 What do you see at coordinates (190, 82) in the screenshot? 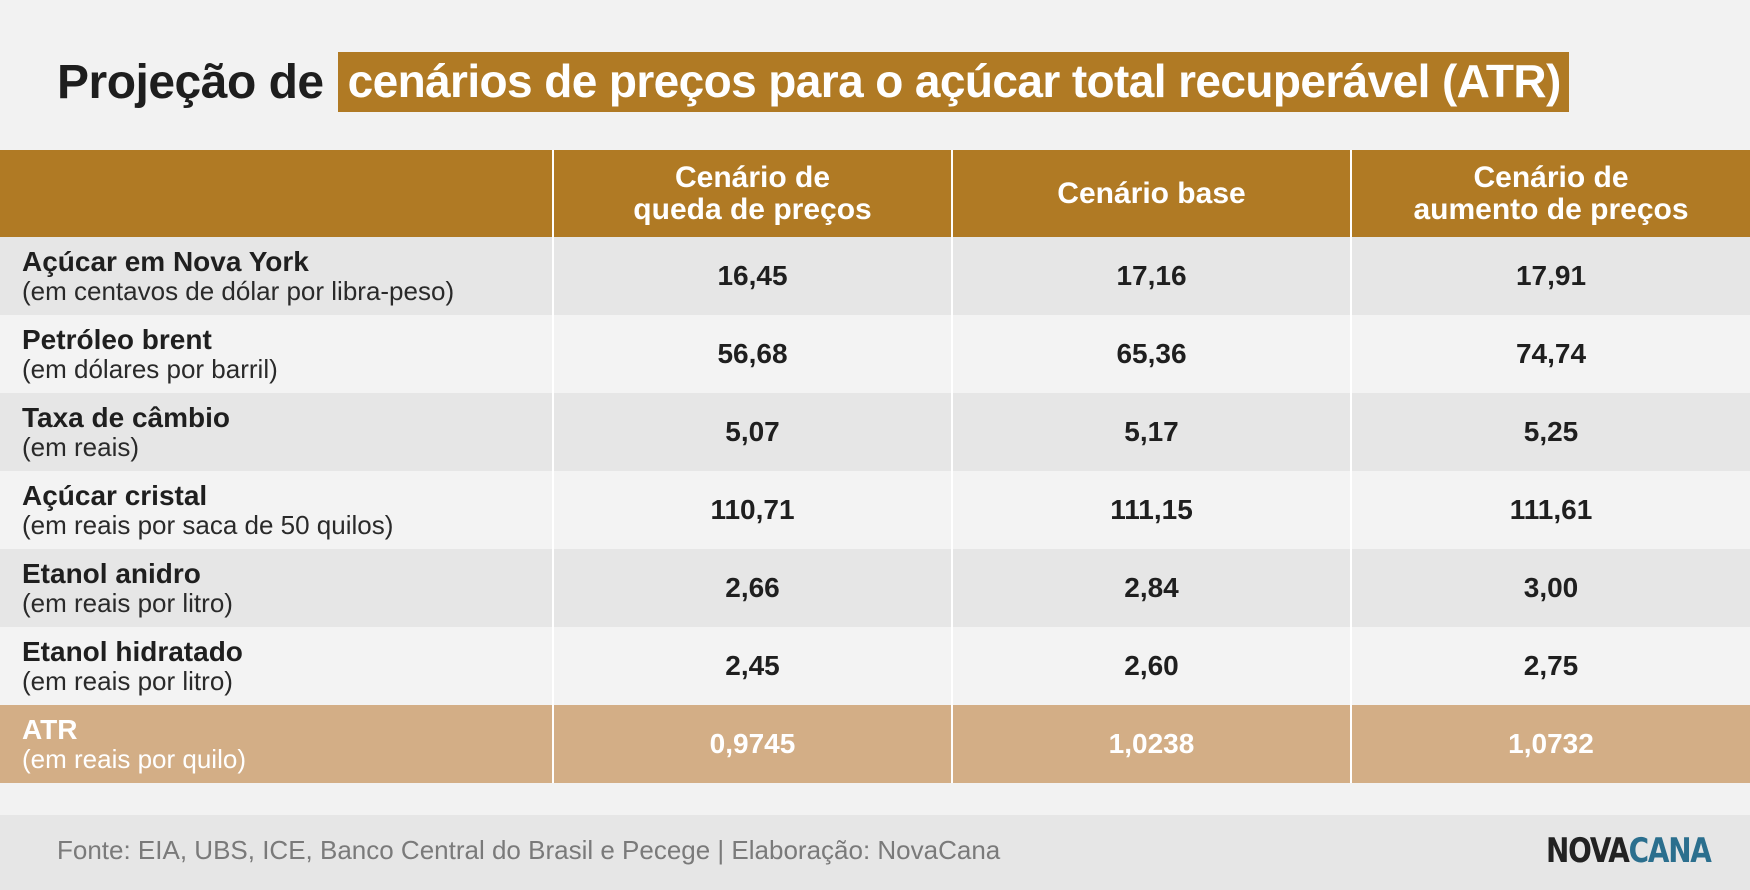
I see `title-lead: Projeção de` at bounding box center [190, 82].